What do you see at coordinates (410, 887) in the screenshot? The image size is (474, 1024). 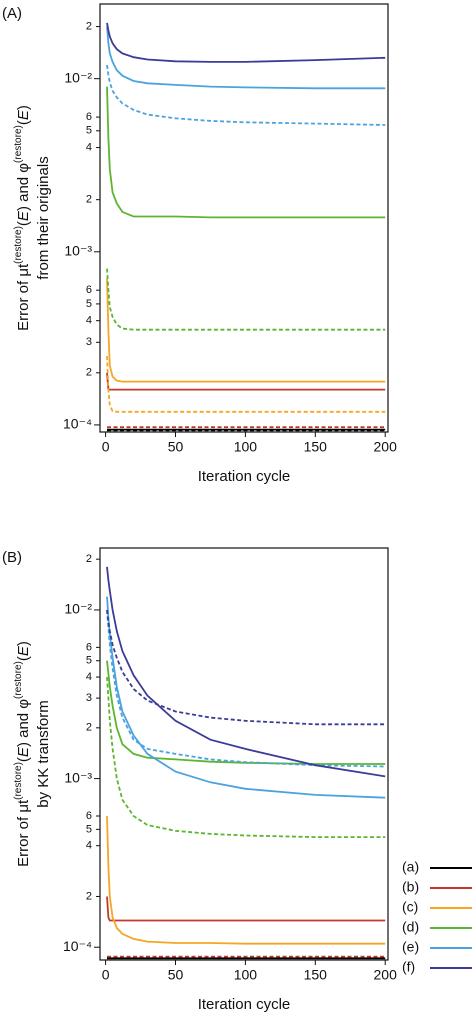 I see `legend-label: (b)` at bounding box center [410, 887].